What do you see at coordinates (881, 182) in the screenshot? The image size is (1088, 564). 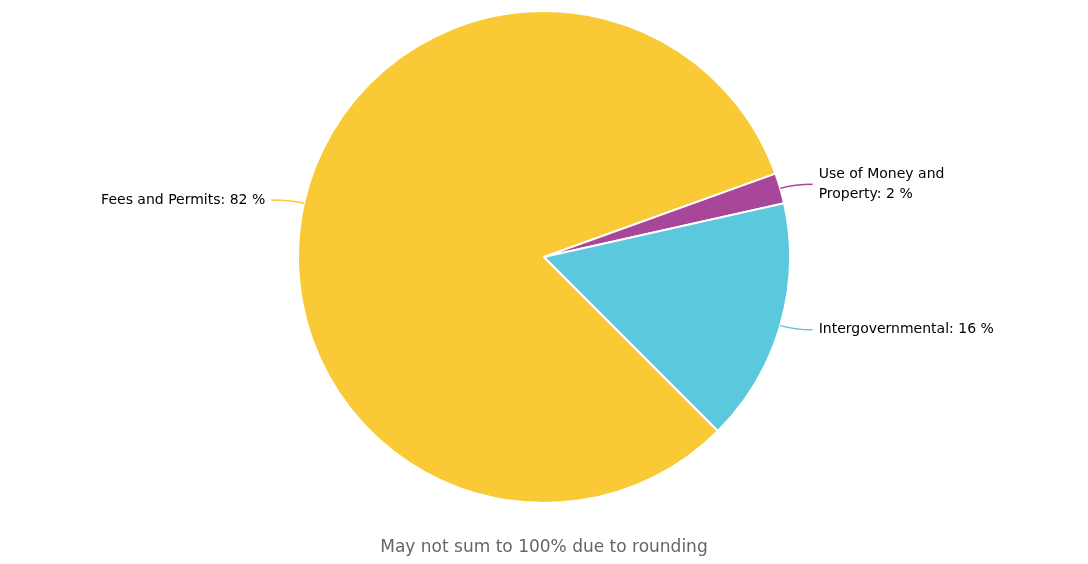 I see `slice-label: Use of Money and Property: 2 %` at bounding box center [881, 182].